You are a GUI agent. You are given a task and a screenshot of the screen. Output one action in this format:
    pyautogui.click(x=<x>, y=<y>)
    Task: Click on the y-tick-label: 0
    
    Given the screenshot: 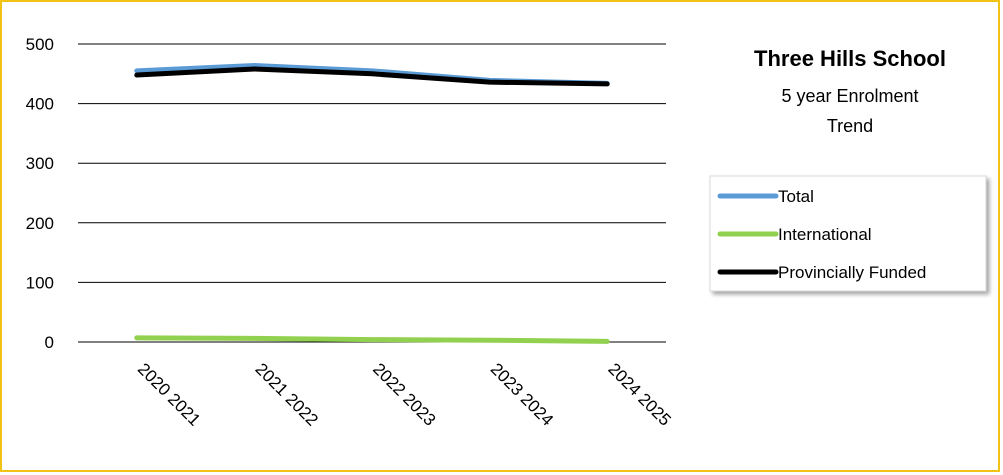 What is the action you would take?
    pyautogui.click(x=49, y=342)
    